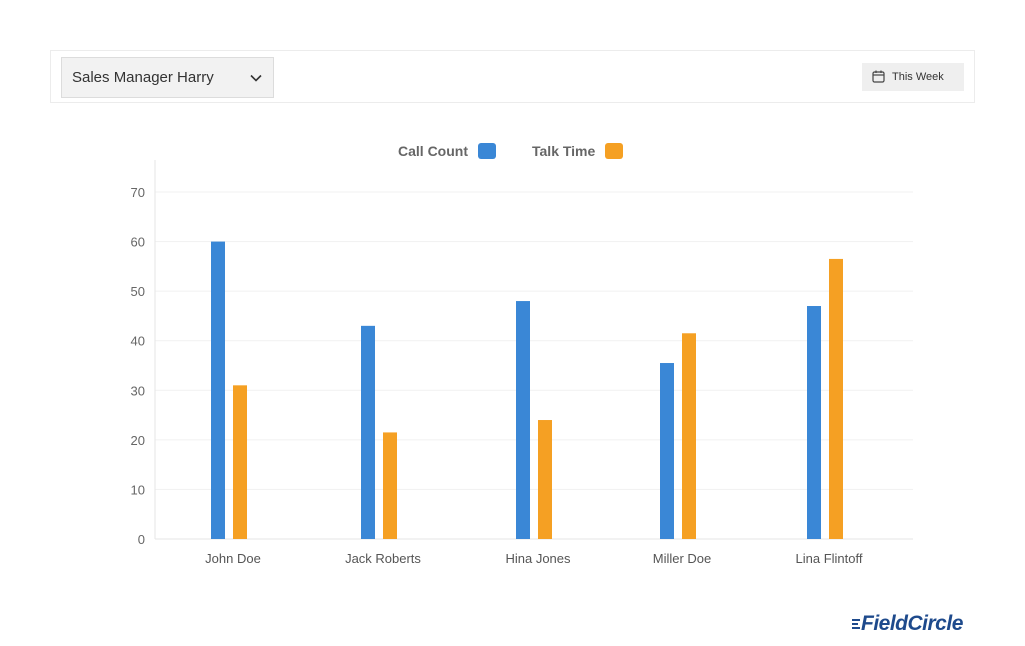  What do you see at coordinates (138, 291) in the screenshot?
I see `y-tick-label: 50` at bounding box center [138, 291].